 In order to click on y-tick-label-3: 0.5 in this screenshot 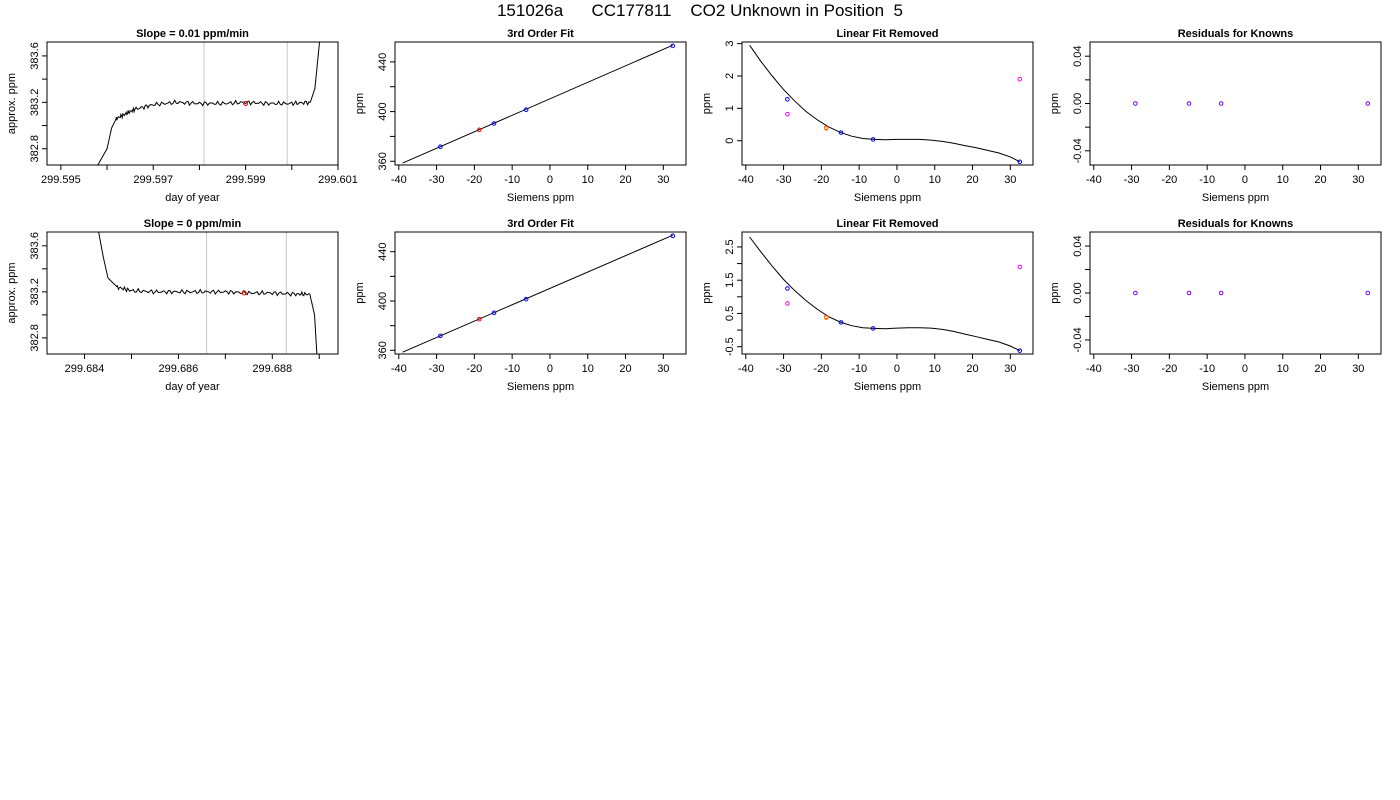, I will do `click(730, 313)`.